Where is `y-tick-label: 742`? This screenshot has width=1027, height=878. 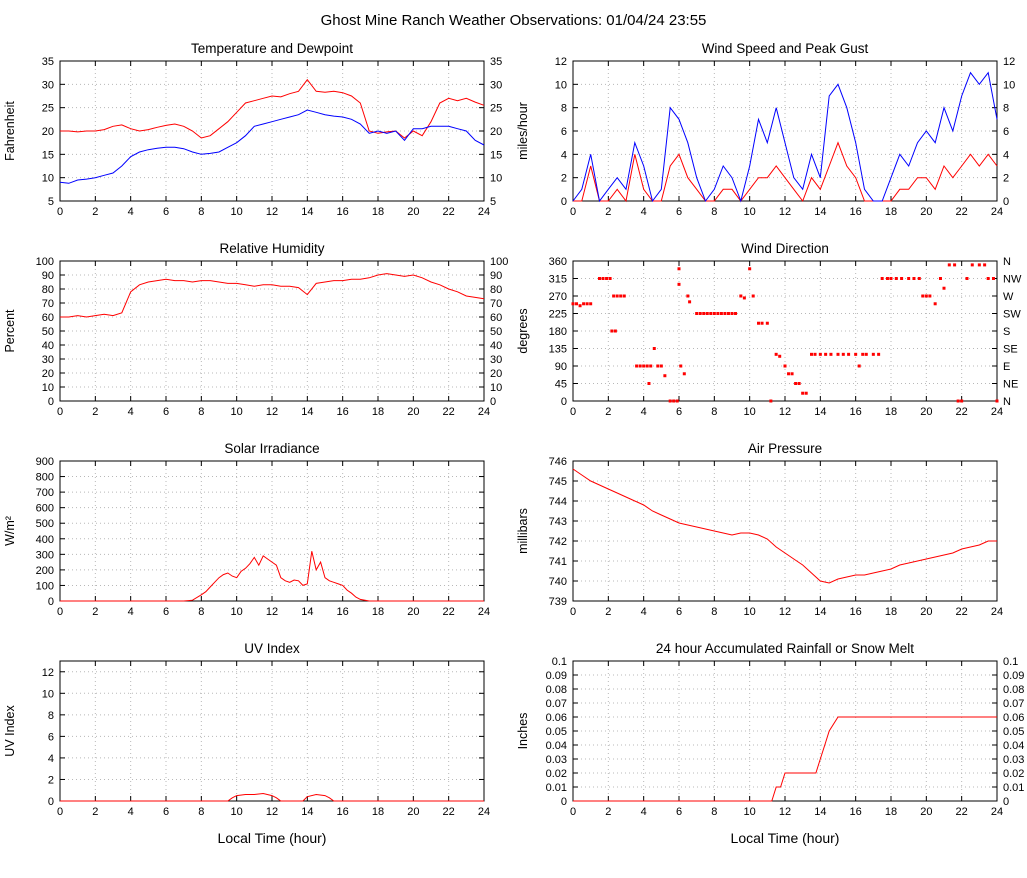
y-tick-label: 742 is located at coordinates (558, 542).